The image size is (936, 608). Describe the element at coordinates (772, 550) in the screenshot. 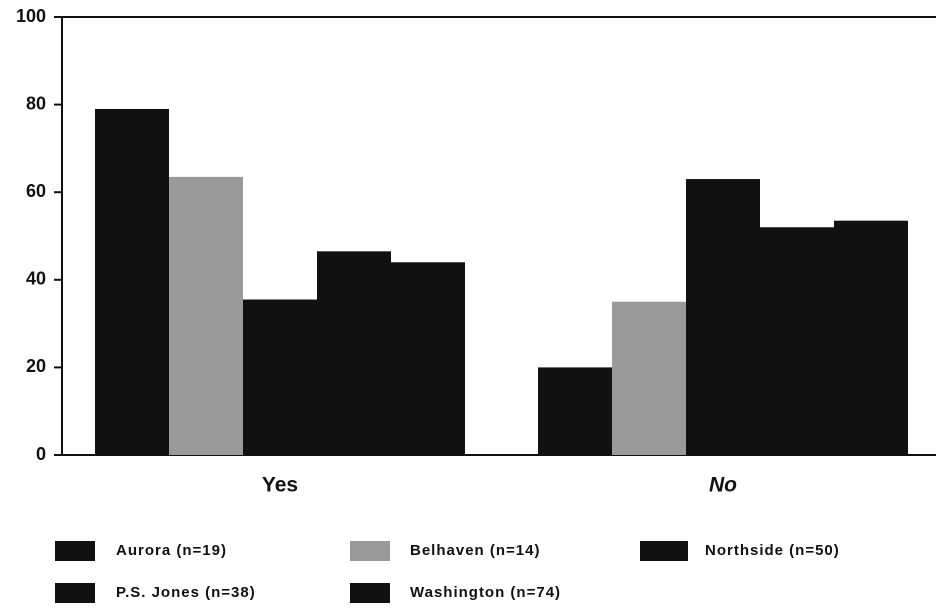

I see `legend-label: Northside (n=50)` at that location.